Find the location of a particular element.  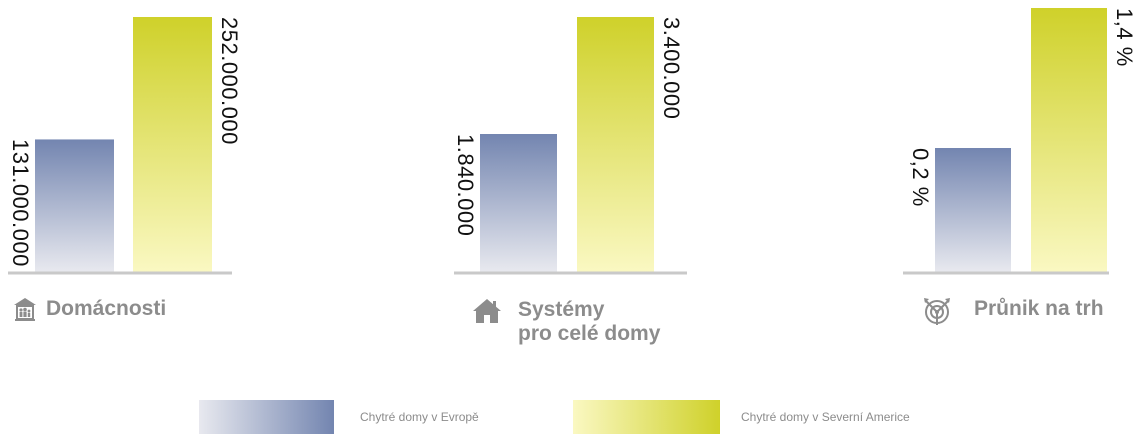

value-label-north-america-2: 1,4 % is located at coordinates (1124, 37).